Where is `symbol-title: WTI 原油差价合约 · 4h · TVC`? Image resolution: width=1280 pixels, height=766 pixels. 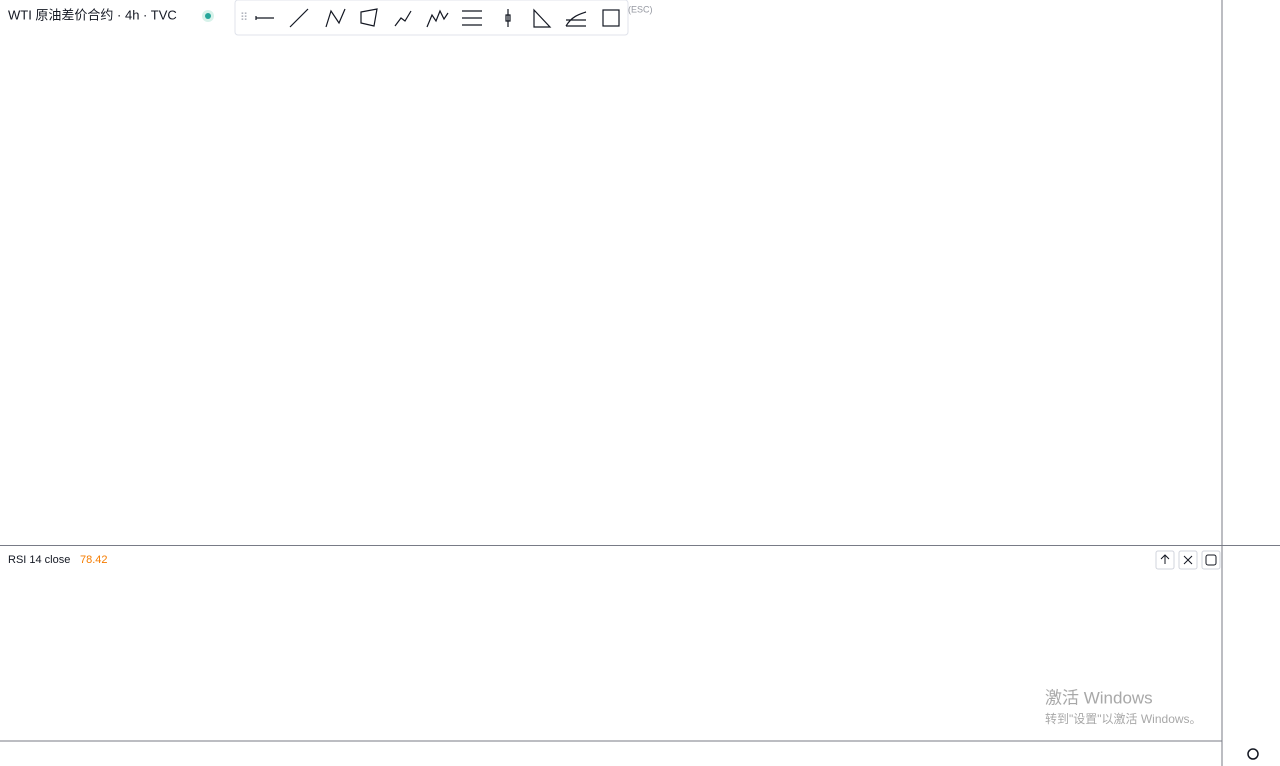 symbol-title: WTI 原油差价合约 · 4h · TVC is located at coordinates (92, 14).